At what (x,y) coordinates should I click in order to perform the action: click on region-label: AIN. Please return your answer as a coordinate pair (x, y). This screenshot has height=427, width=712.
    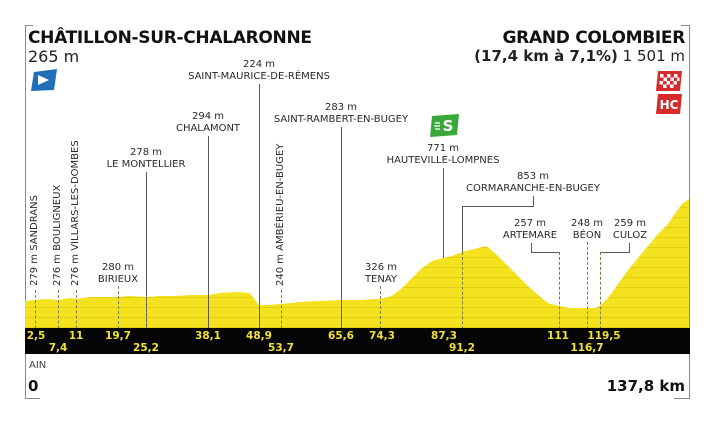
    Looking at the image, I should click on (38, 365).